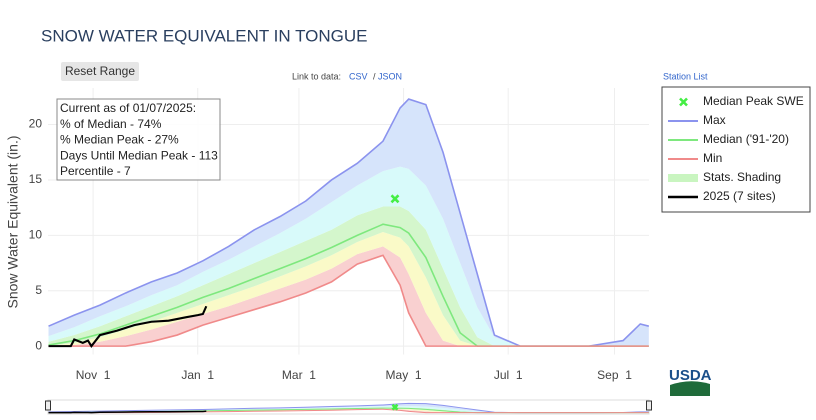  I want to click on annotation-text: Days Until Median Peak - 113, so click(139, 155).